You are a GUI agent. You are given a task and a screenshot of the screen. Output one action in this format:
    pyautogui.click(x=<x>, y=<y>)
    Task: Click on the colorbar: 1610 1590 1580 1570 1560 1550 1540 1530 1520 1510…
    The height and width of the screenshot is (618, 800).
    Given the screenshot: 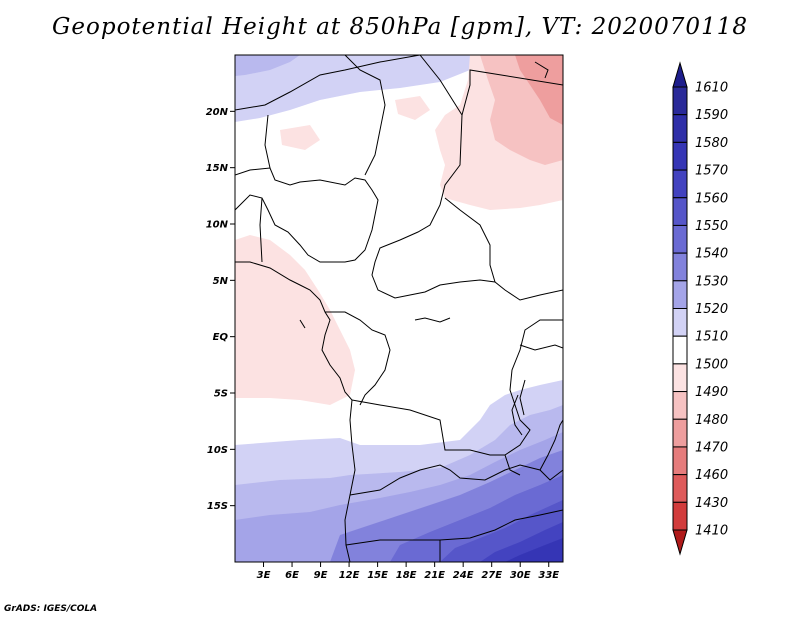 What is the action you would take?
    pyautogui.click(x=700, y=308)
    